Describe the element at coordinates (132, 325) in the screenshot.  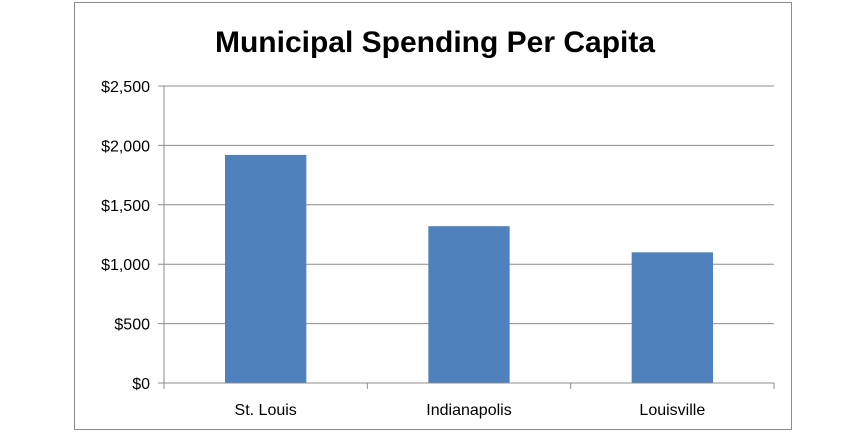
I see `y-tick-label: $500` at that location.